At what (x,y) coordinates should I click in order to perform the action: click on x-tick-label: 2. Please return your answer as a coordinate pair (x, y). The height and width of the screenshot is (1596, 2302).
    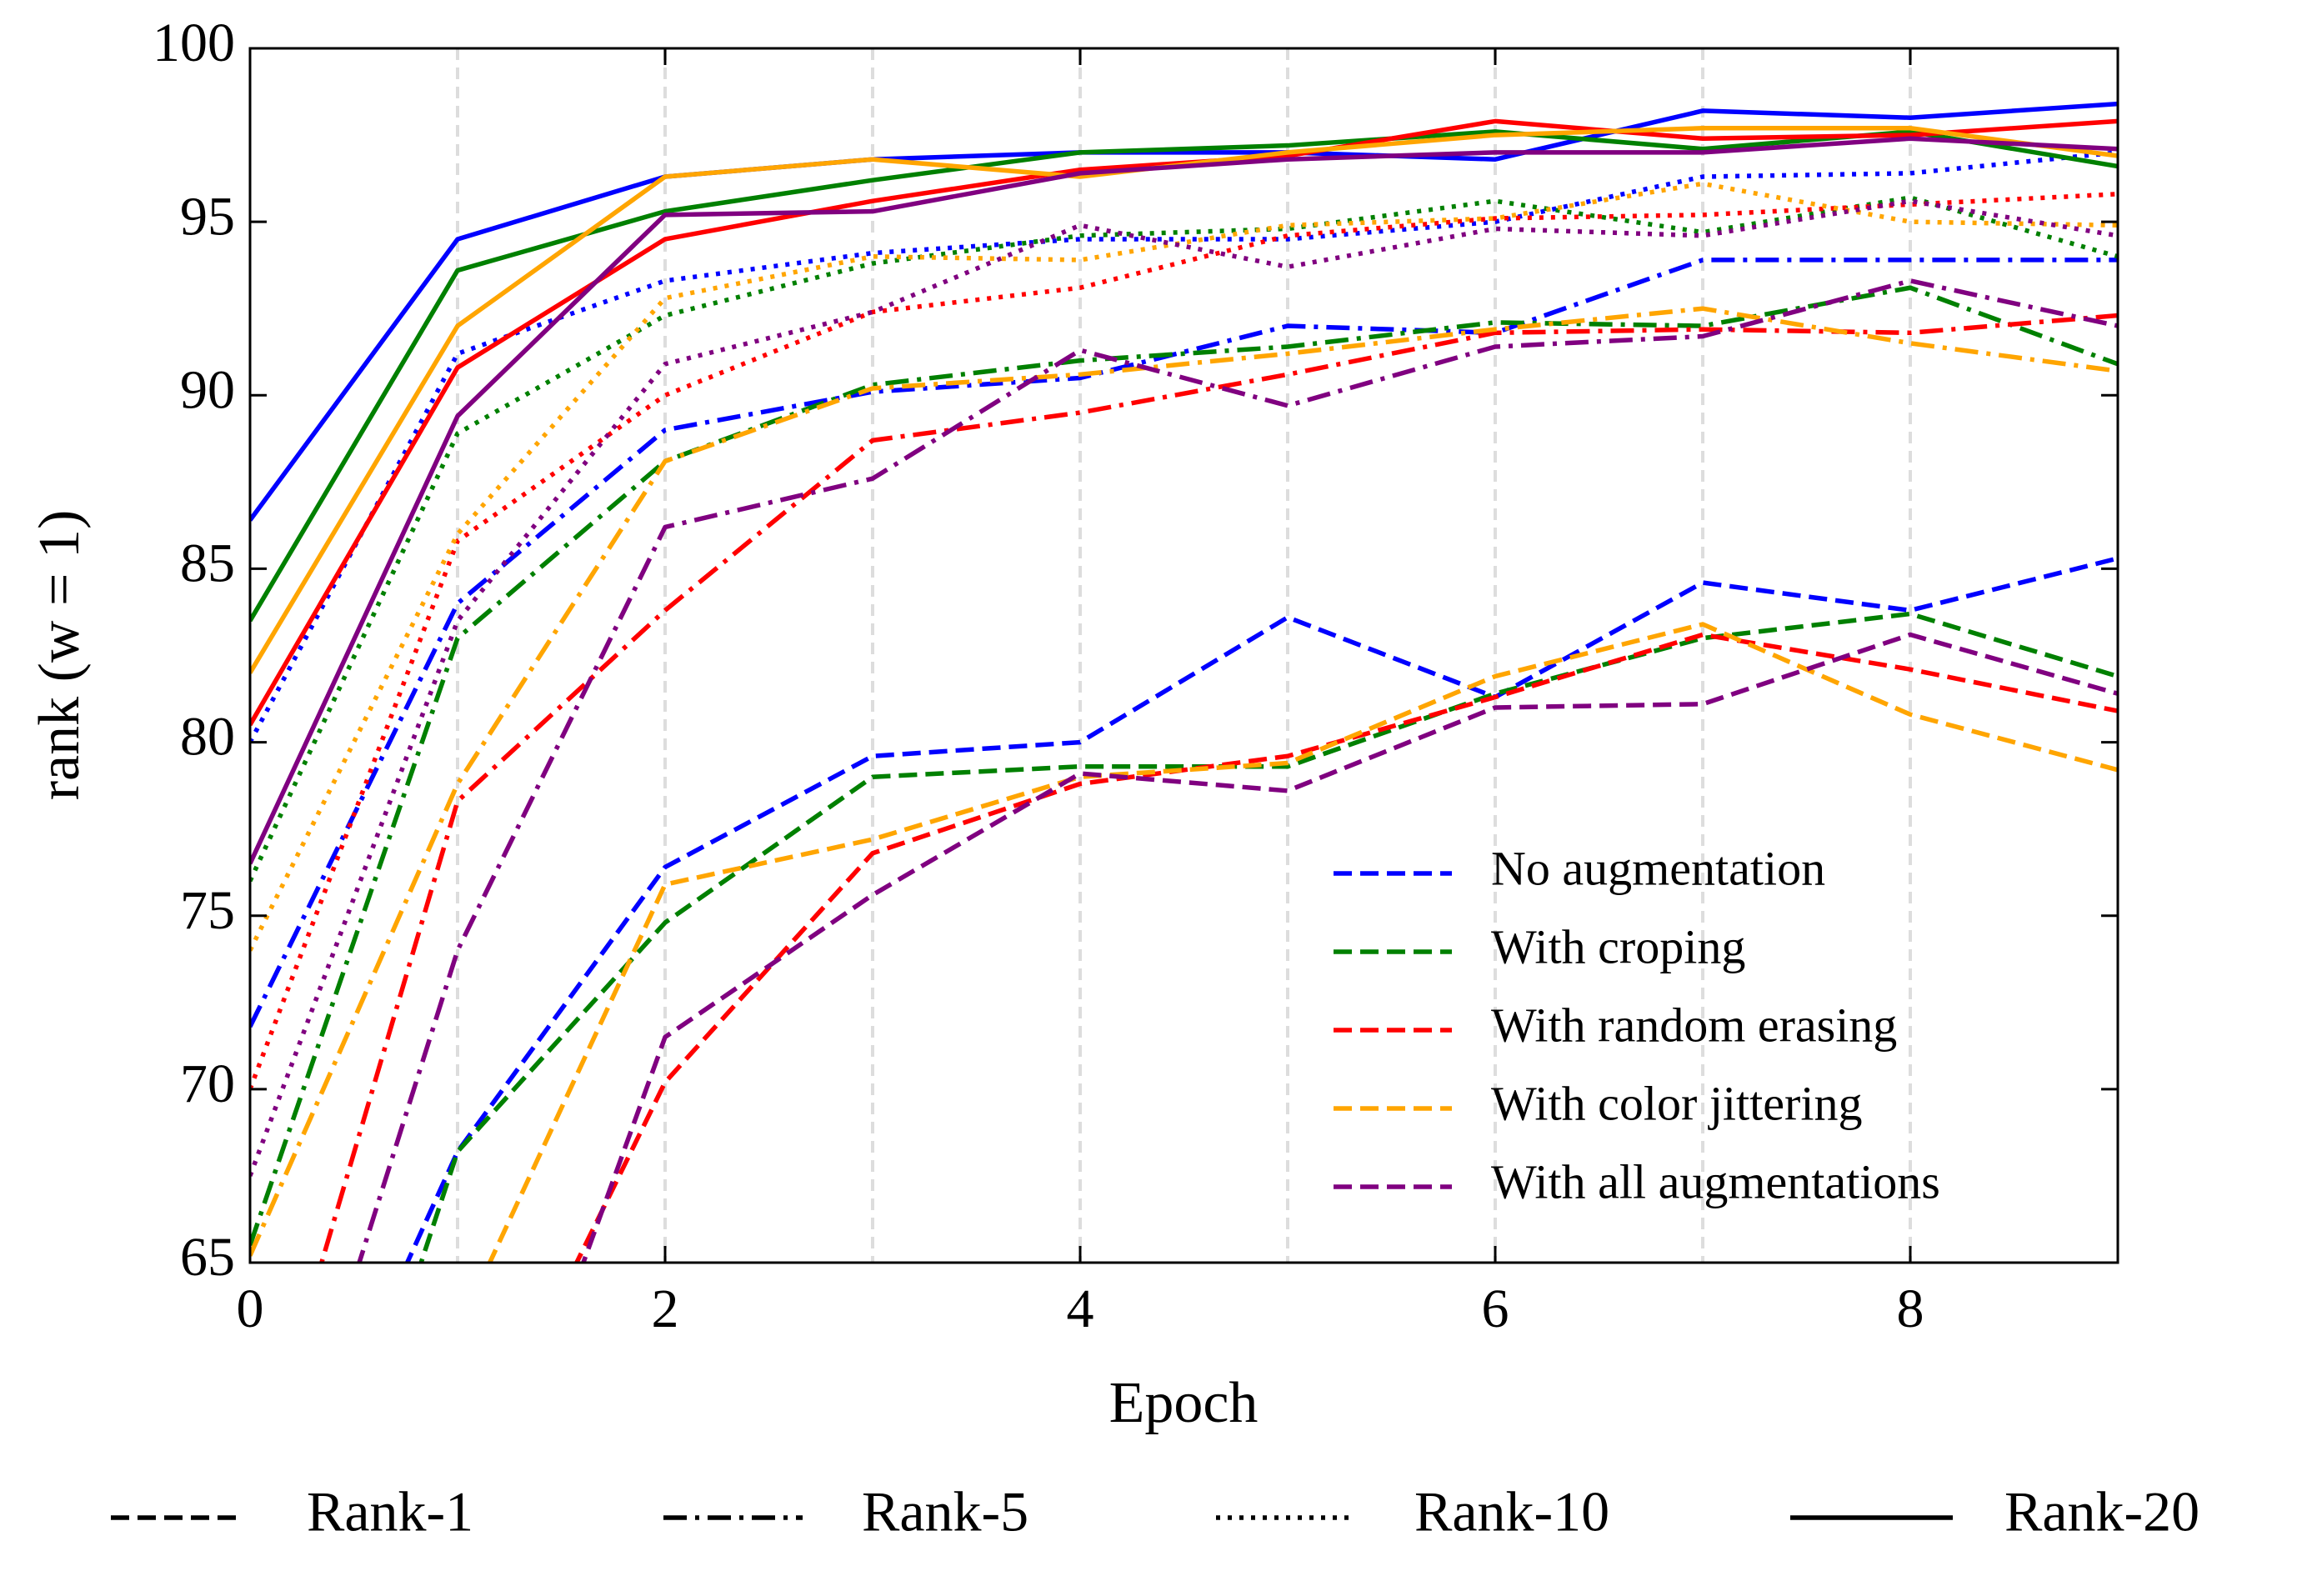
    Looking at the image, I should click on (665, 1308).